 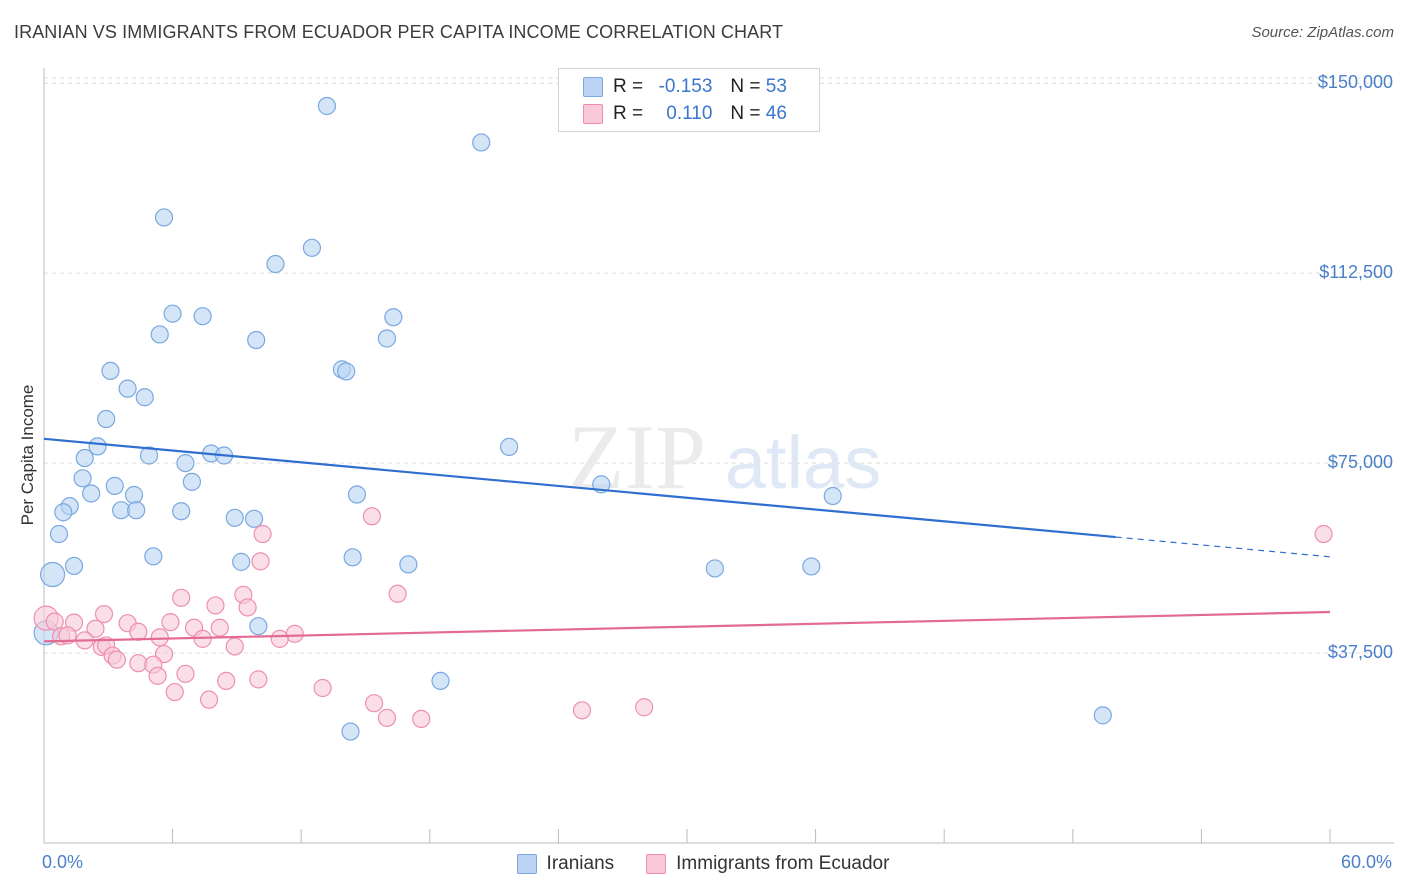 What do you see at coordinates (637, 457) in the screenshot?
I see `watermark-zip: ZIP` at bounding box center [637, 457].